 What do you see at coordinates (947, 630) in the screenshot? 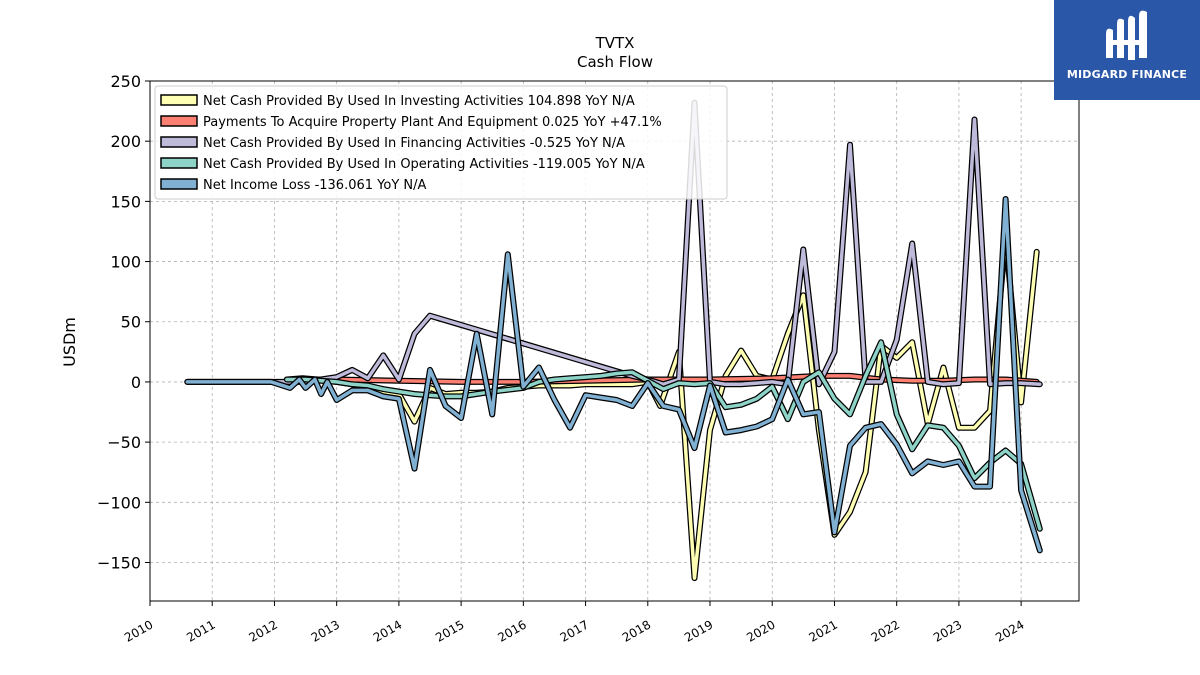
I see `x-tick-label: 2023` at bounding box center [947, 630].